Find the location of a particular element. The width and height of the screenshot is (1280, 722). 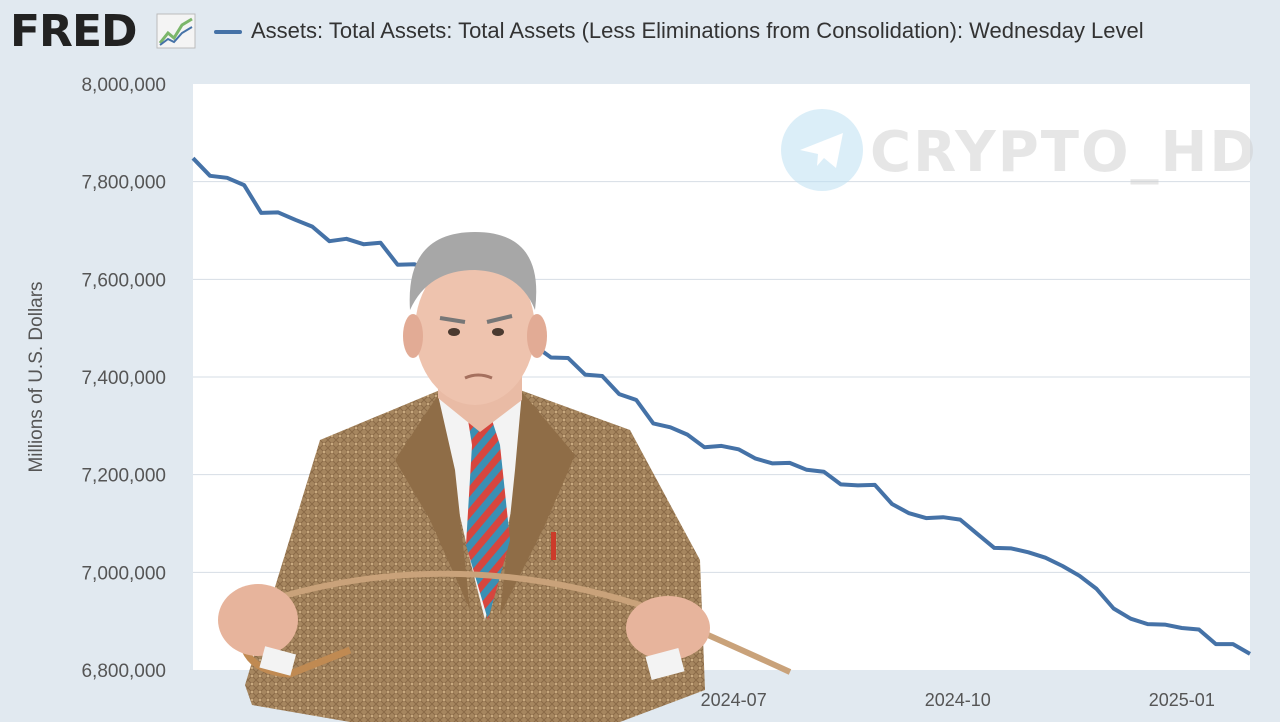

x-tick-label: 2024-10 is located at coordinates (958, 700).